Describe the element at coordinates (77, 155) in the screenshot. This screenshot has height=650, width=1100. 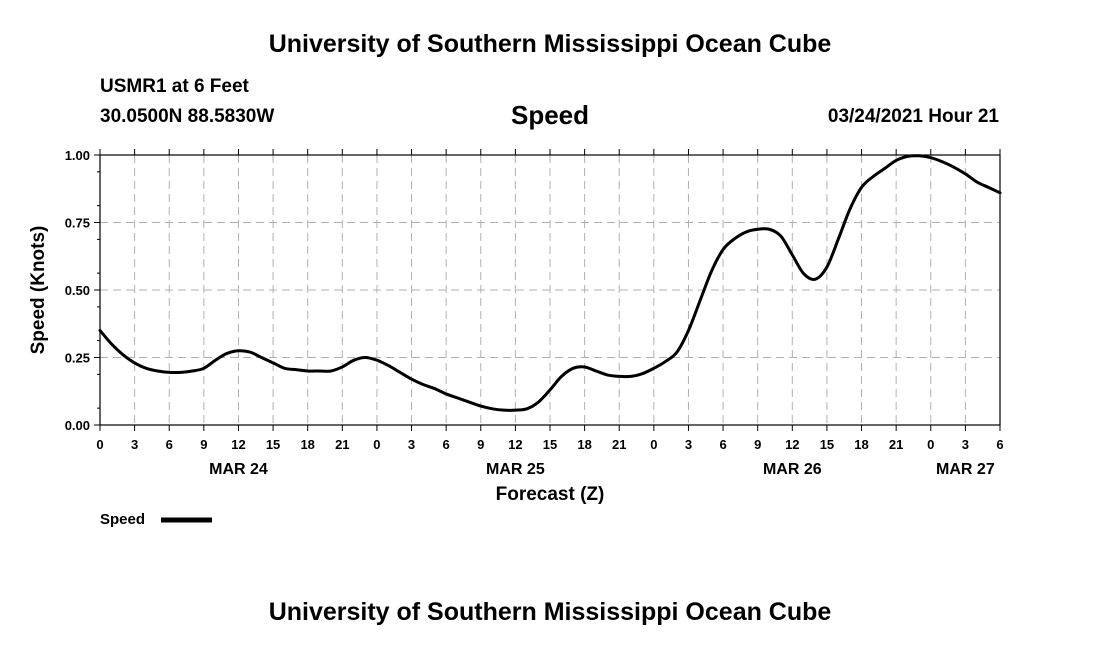
I see `y-tick-label: 1.00` at that location.